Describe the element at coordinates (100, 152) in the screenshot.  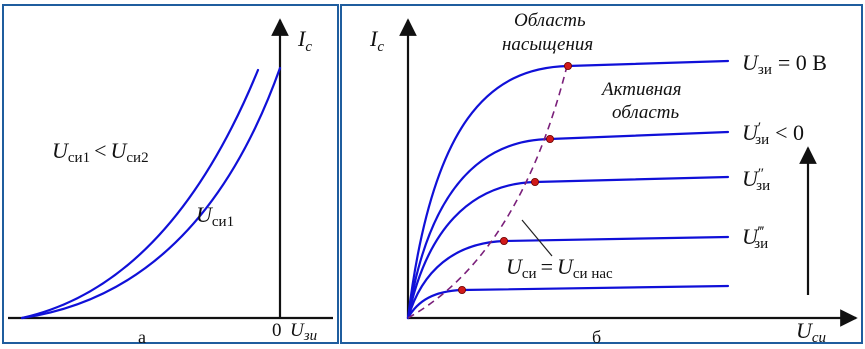
I see `panel-a-compare-label: Uси1 < Uси2` at that location.